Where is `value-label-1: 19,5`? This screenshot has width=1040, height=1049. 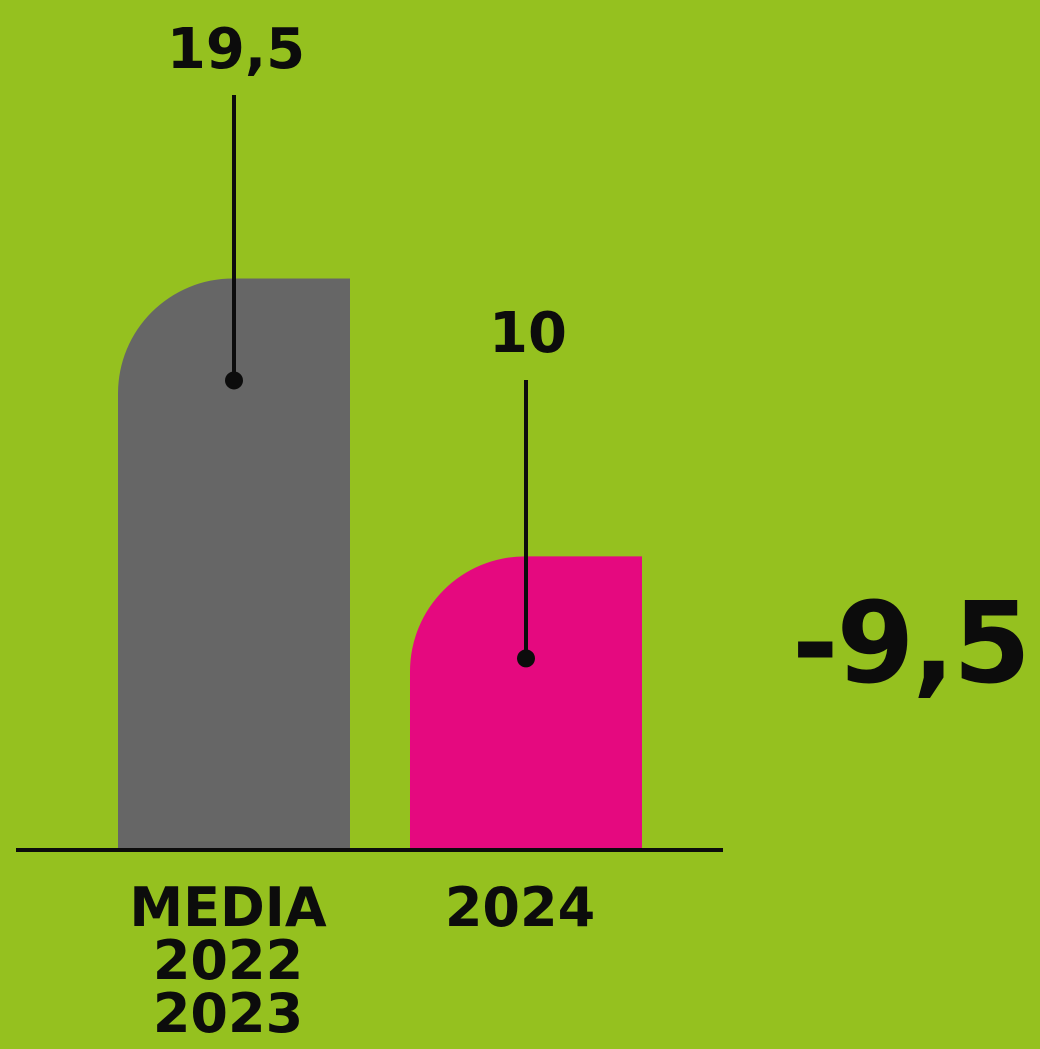
value-label-1: 19,5 is located at coordinates (236, 49).